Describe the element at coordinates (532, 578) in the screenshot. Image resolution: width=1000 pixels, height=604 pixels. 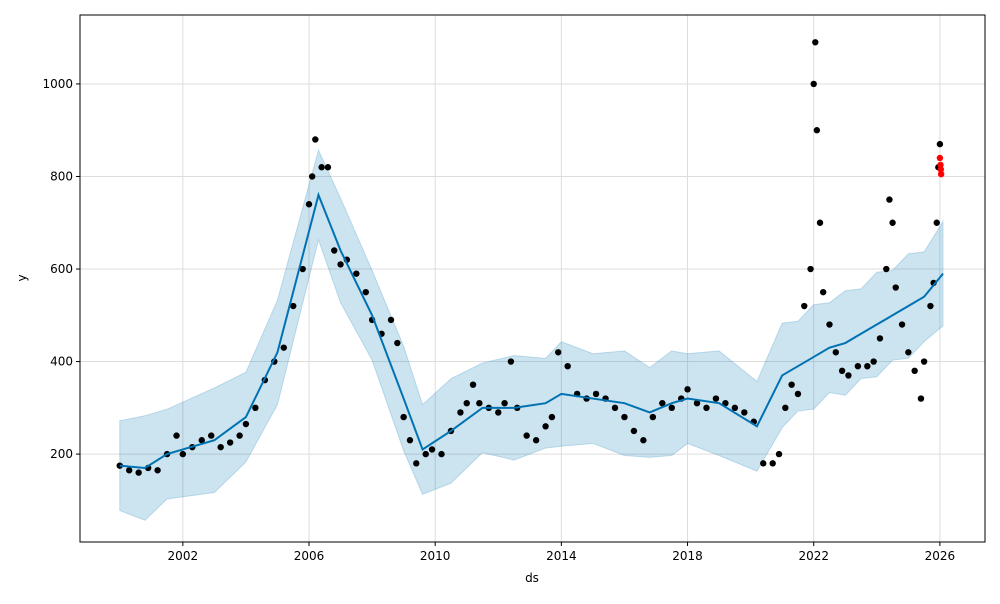
I see `x-axis-label: ds` at that location.